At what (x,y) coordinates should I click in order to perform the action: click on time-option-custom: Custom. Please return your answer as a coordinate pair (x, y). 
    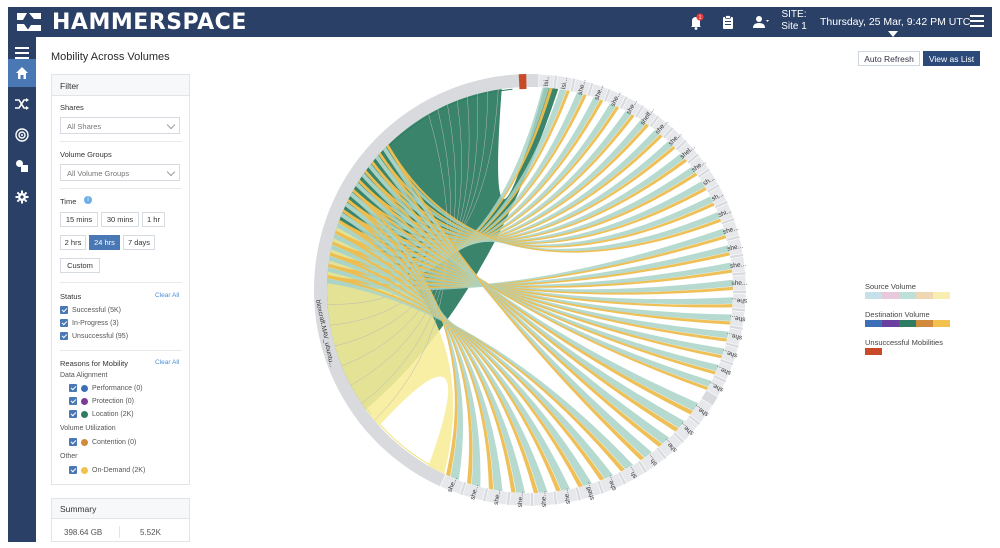
    Looking at the image, I should click on (80, 265).